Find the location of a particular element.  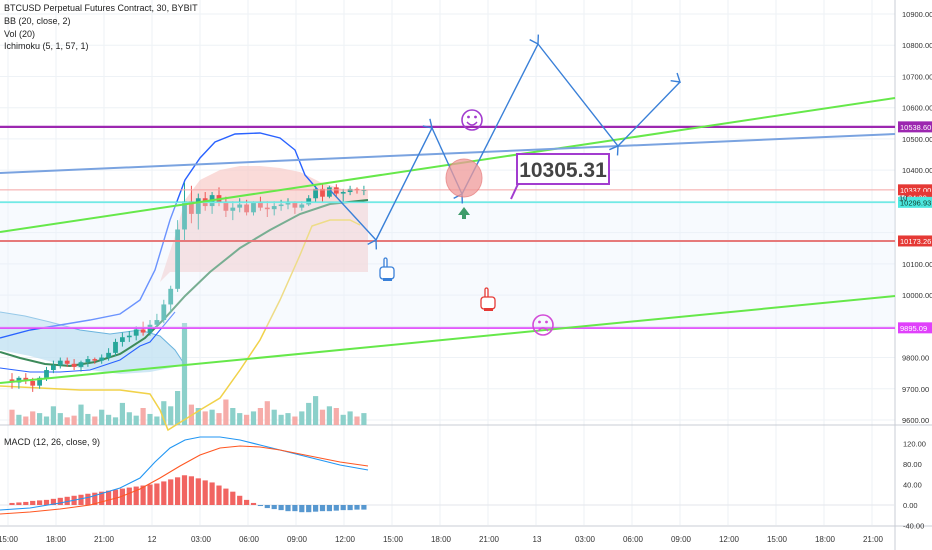

price-badge: 9895.09 is located at coordinates (915, 328).